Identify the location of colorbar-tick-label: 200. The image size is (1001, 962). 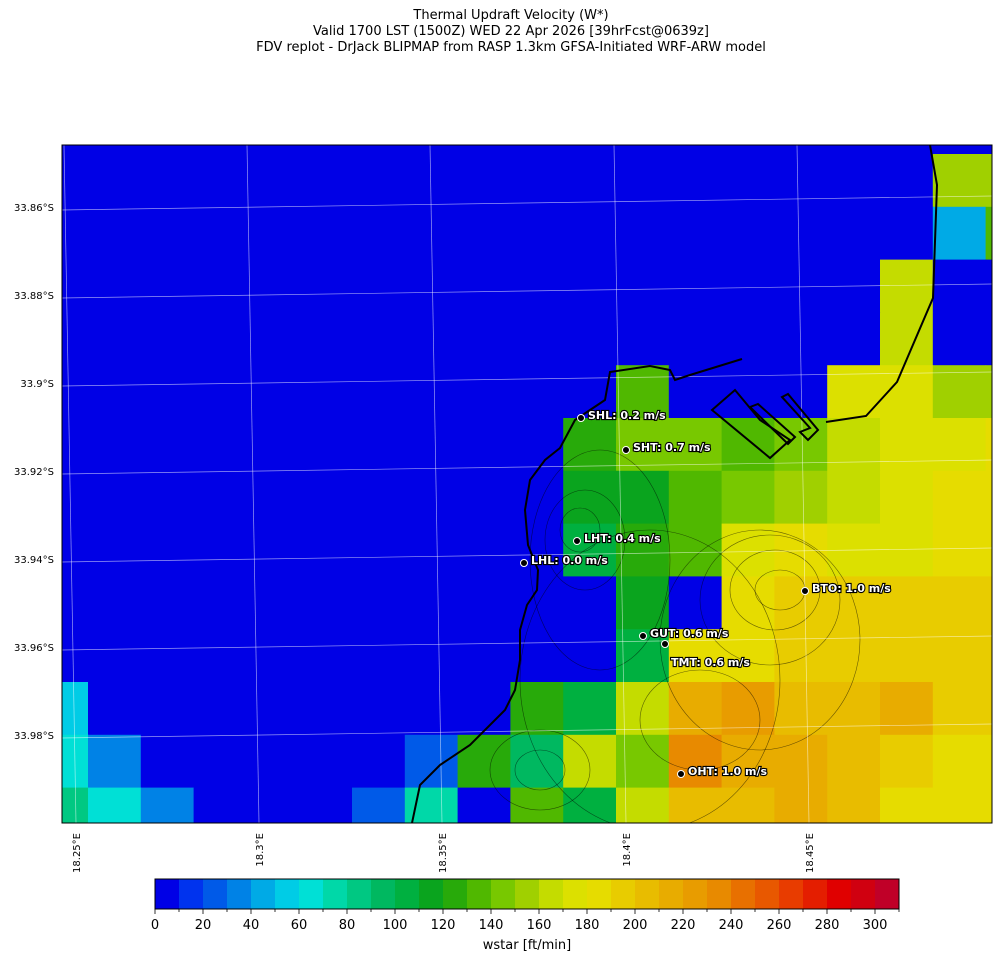
(635, 925).